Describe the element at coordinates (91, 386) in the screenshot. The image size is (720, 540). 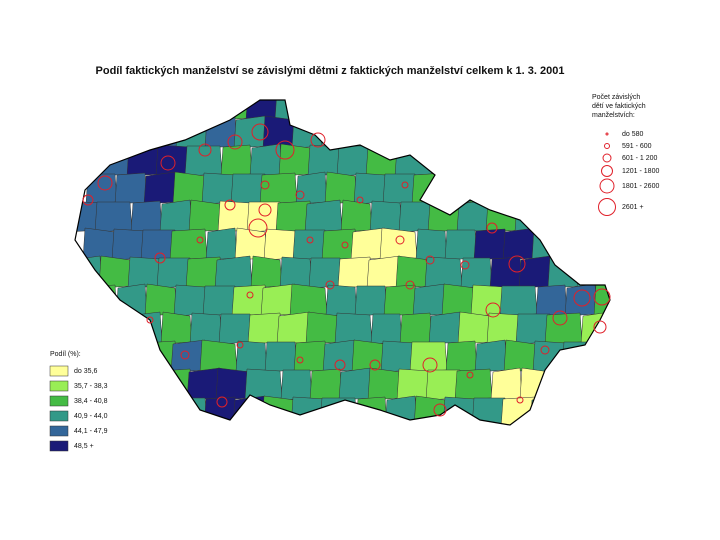
I see `legend-label: 35,7 - 38,3` at that location.